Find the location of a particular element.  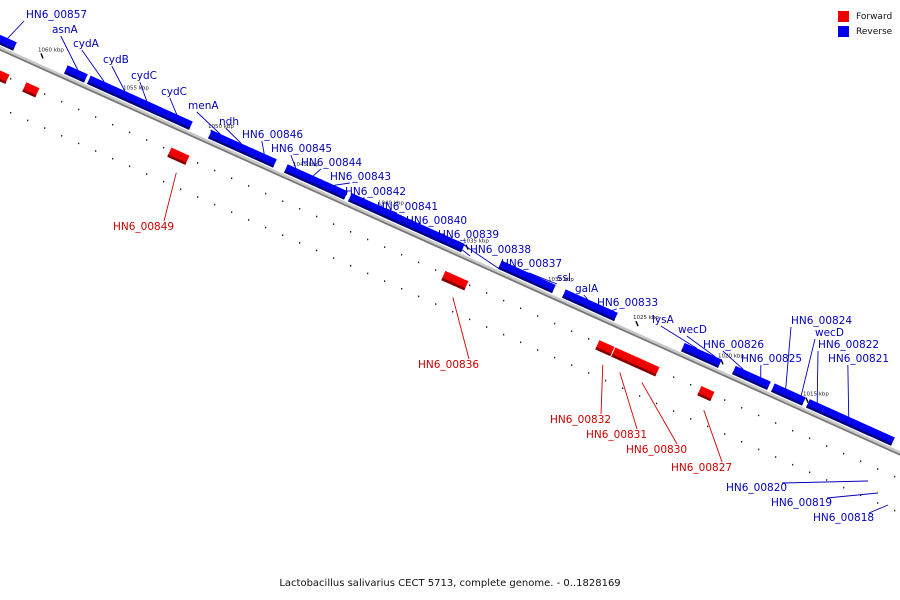

gene-label: HN6_00821 is located at coordinates (858, 359).